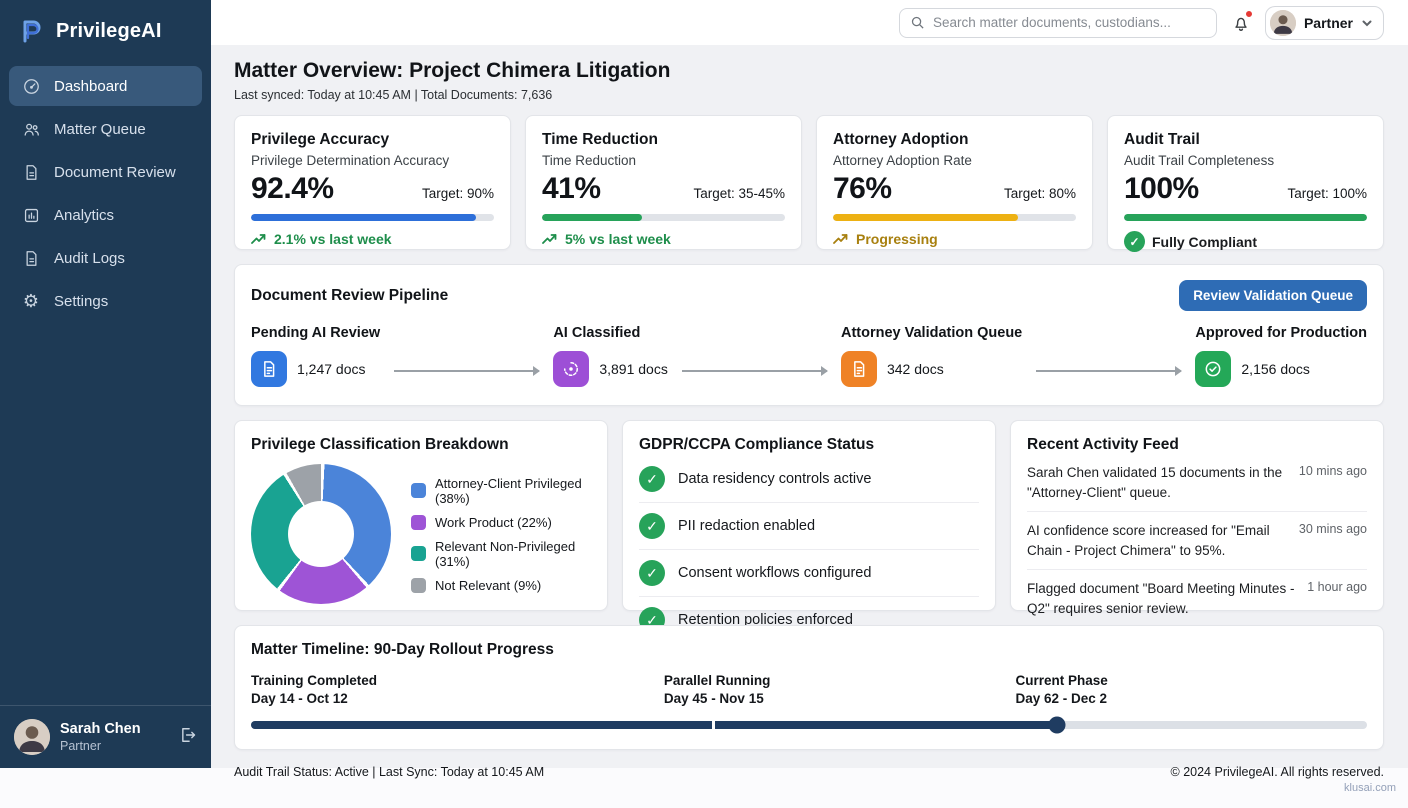  Describe the element at coordinates (89, 258) in the screenshot. I see `sidebar-item-label: Audit Logs` at that location.